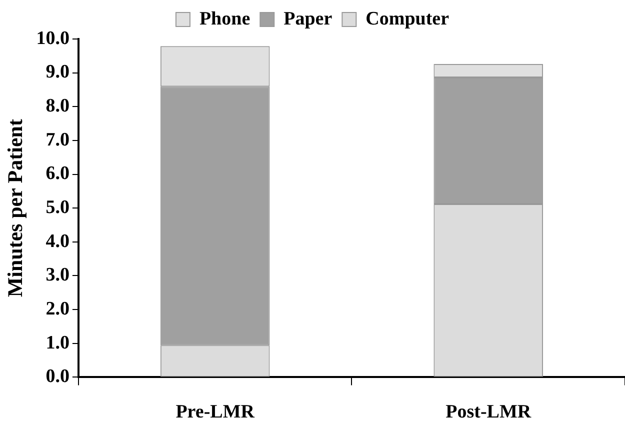 The height and width of the screenshot is (444, 625). I want to click on y-tick-label: 7.0, so click(58, 139).